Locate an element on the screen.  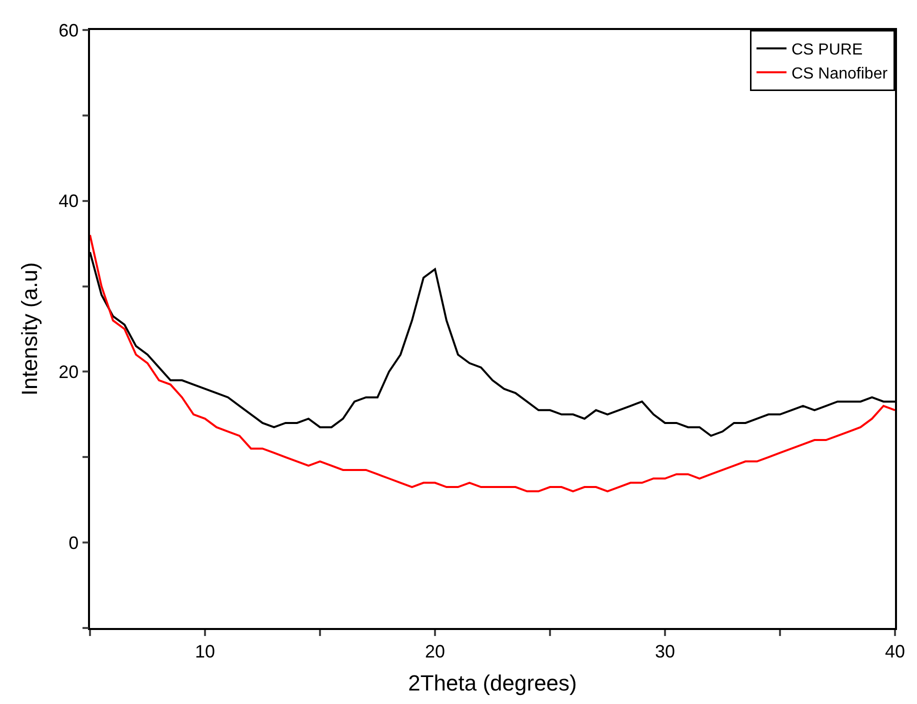
legend-label: CS PURE is located at coordinates (827, 50).